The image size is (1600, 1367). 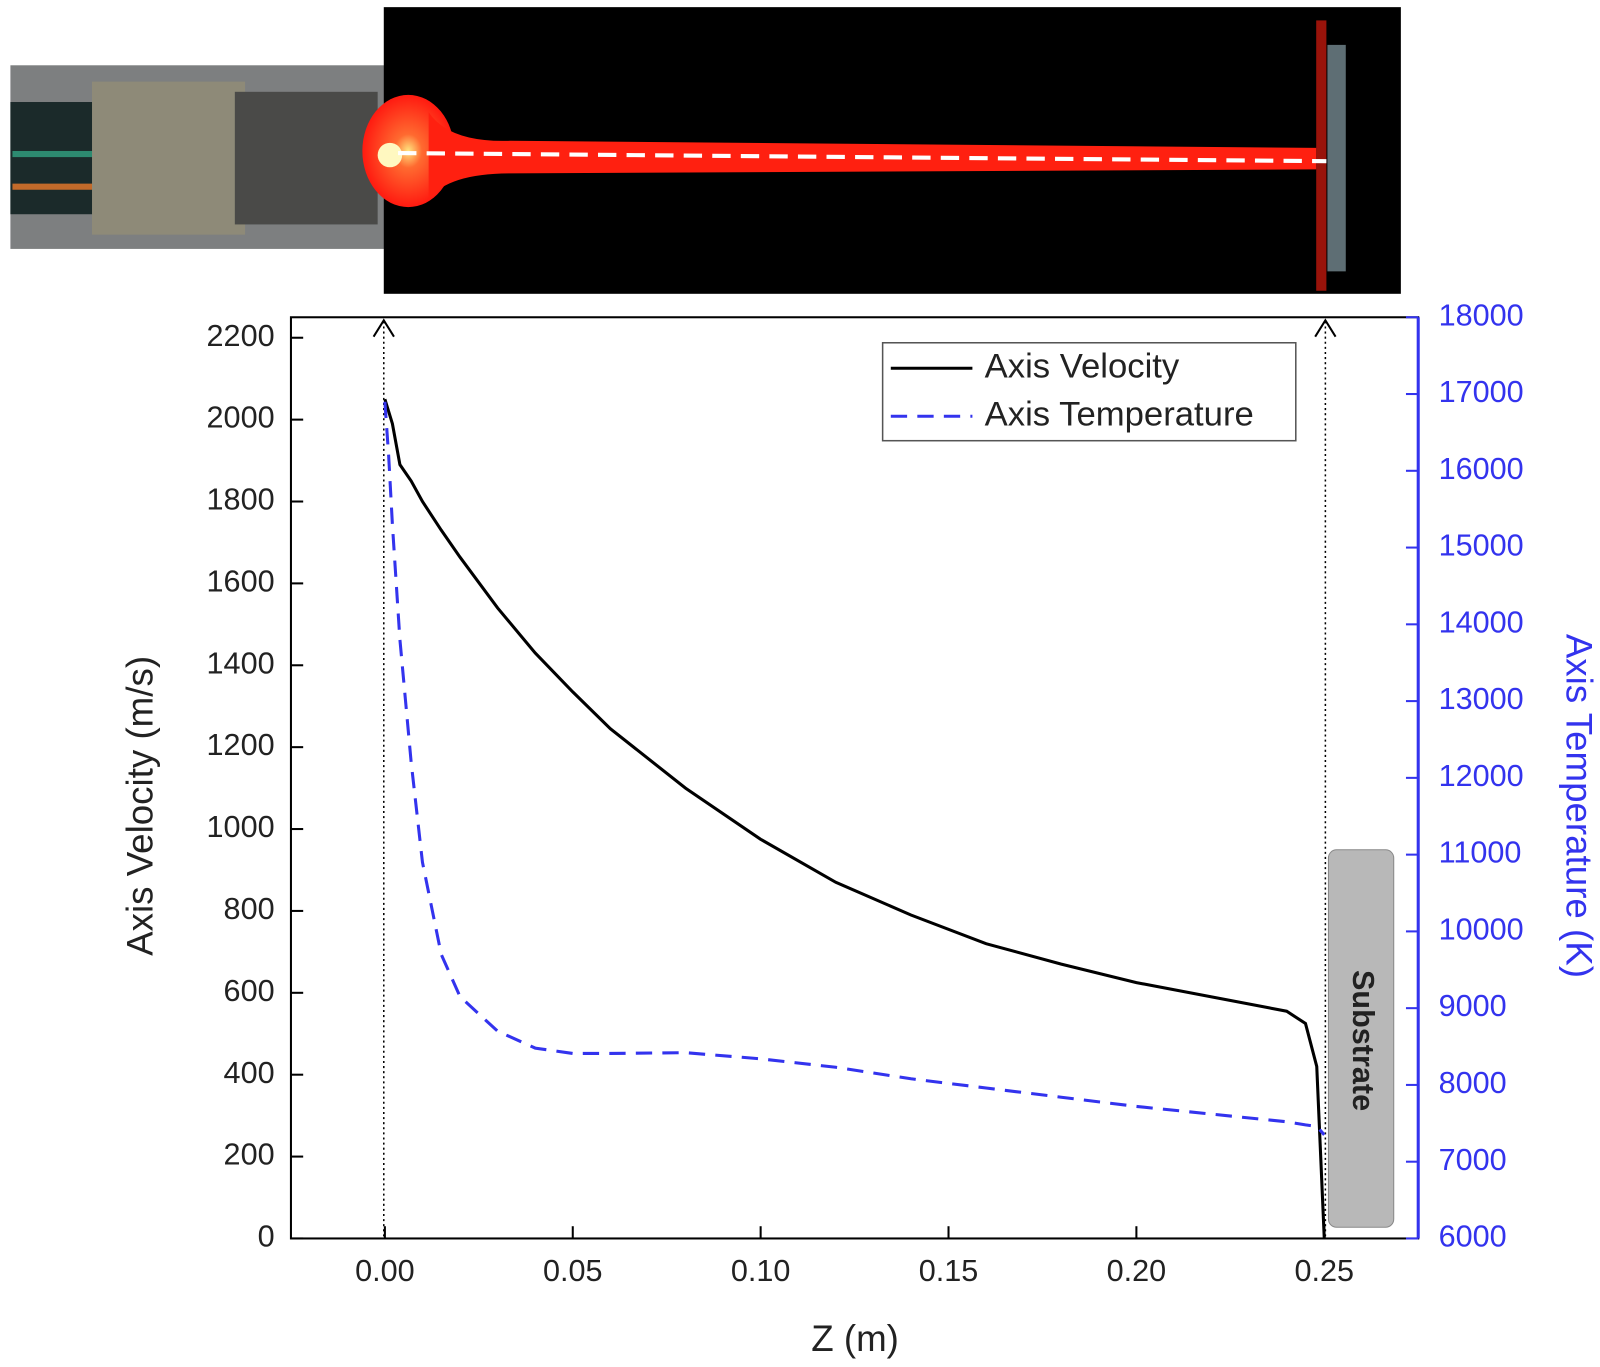 What do you see at coordinates (1480, 853) in the screenshot?
I see `y2-tick-label: 11000` at bounding box center [1480, 853].